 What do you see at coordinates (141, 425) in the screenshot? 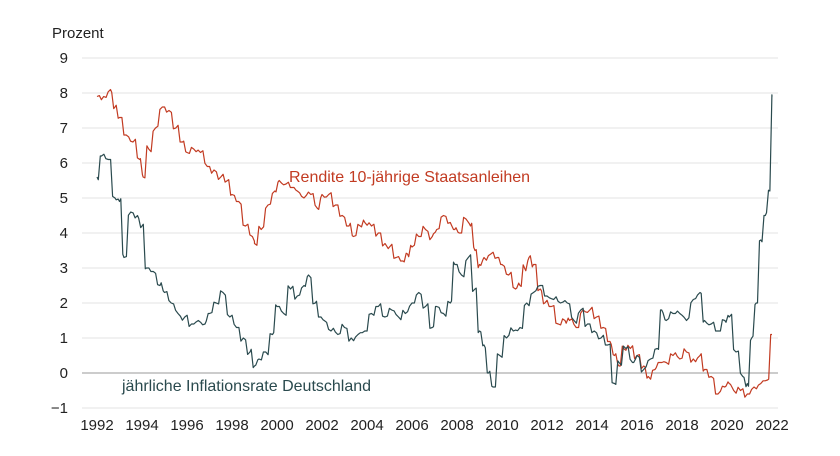
I see `x-tick-label: 1994` at bounding box center [141, 425].